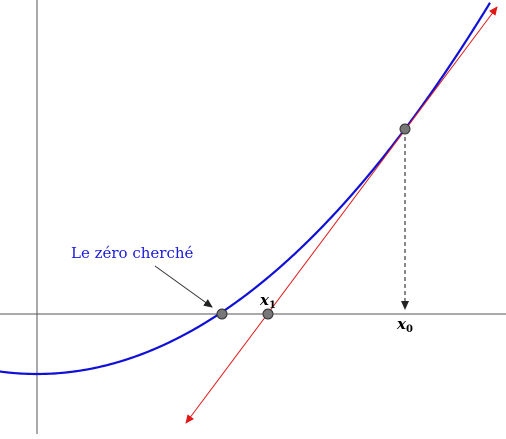  What do you see at coordinates (405, 129) in the screenshot?
I see `curve-point-at-x0` at bounding box center [405, 129].